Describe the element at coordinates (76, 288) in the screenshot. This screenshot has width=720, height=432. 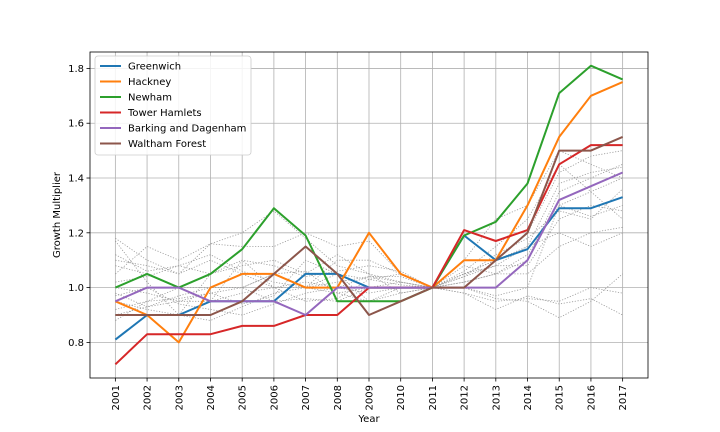
I see `y-tick-label: 1.0` at that location.